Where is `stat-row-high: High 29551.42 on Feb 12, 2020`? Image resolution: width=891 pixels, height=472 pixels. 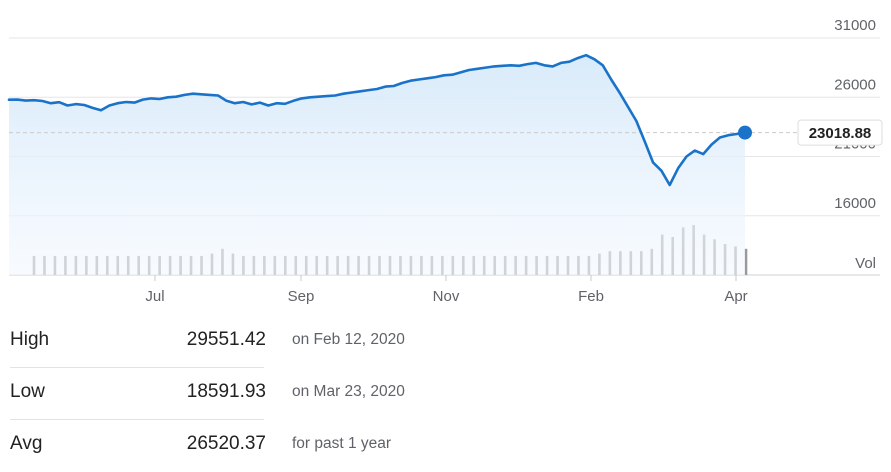
stat-row-high: High 29551.42 on Feb 12, 2020 is located at coordinates (220, 342).